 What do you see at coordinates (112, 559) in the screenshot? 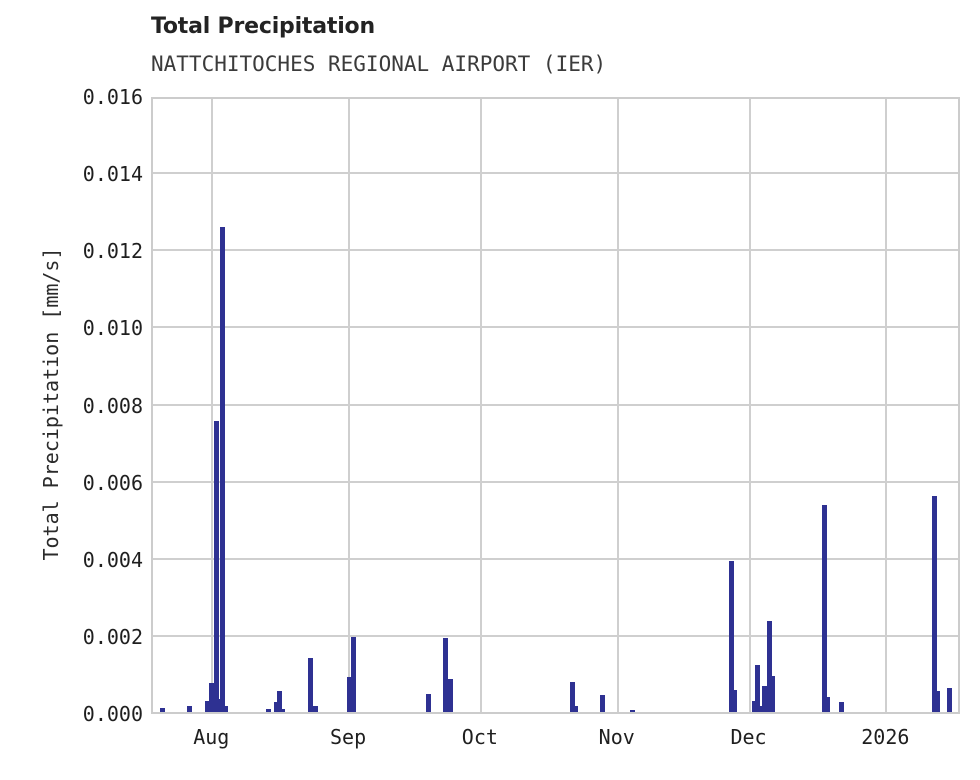
I see `y-tick-label: 0.004` at bounding box center [112, 559].